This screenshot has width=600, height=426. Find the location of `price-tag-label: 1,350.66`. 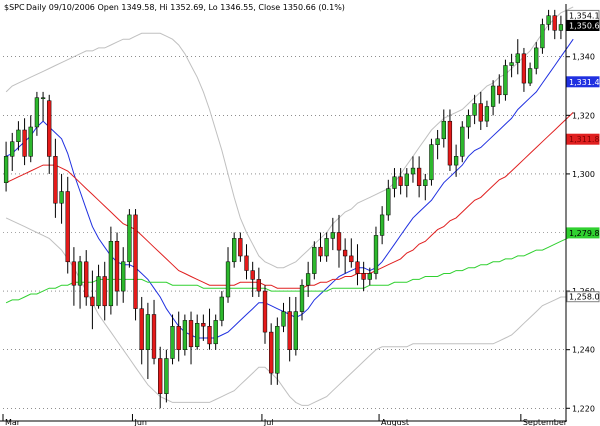

price-tag-label: 1,350.66 is located at coordinates (584, 26).